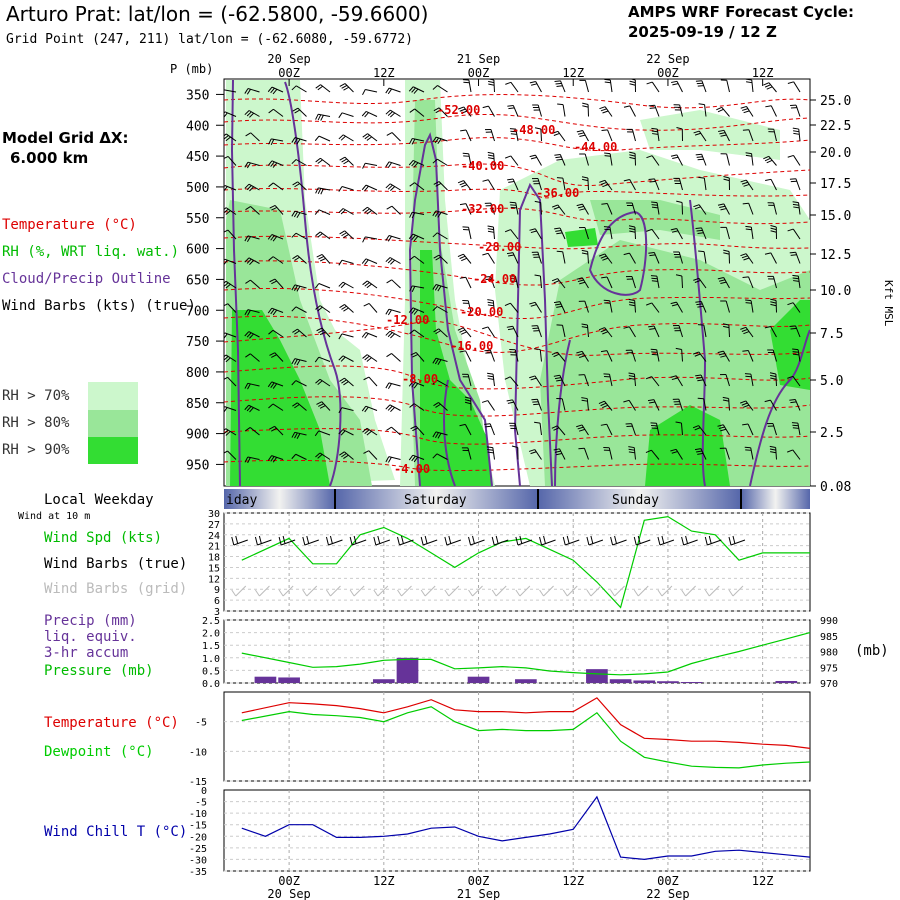 This screenshot has height=900, width=900. Describe the element at coordinates (835, 216) in the screenshot. I see `height-tick-label: 15.0` at that location.